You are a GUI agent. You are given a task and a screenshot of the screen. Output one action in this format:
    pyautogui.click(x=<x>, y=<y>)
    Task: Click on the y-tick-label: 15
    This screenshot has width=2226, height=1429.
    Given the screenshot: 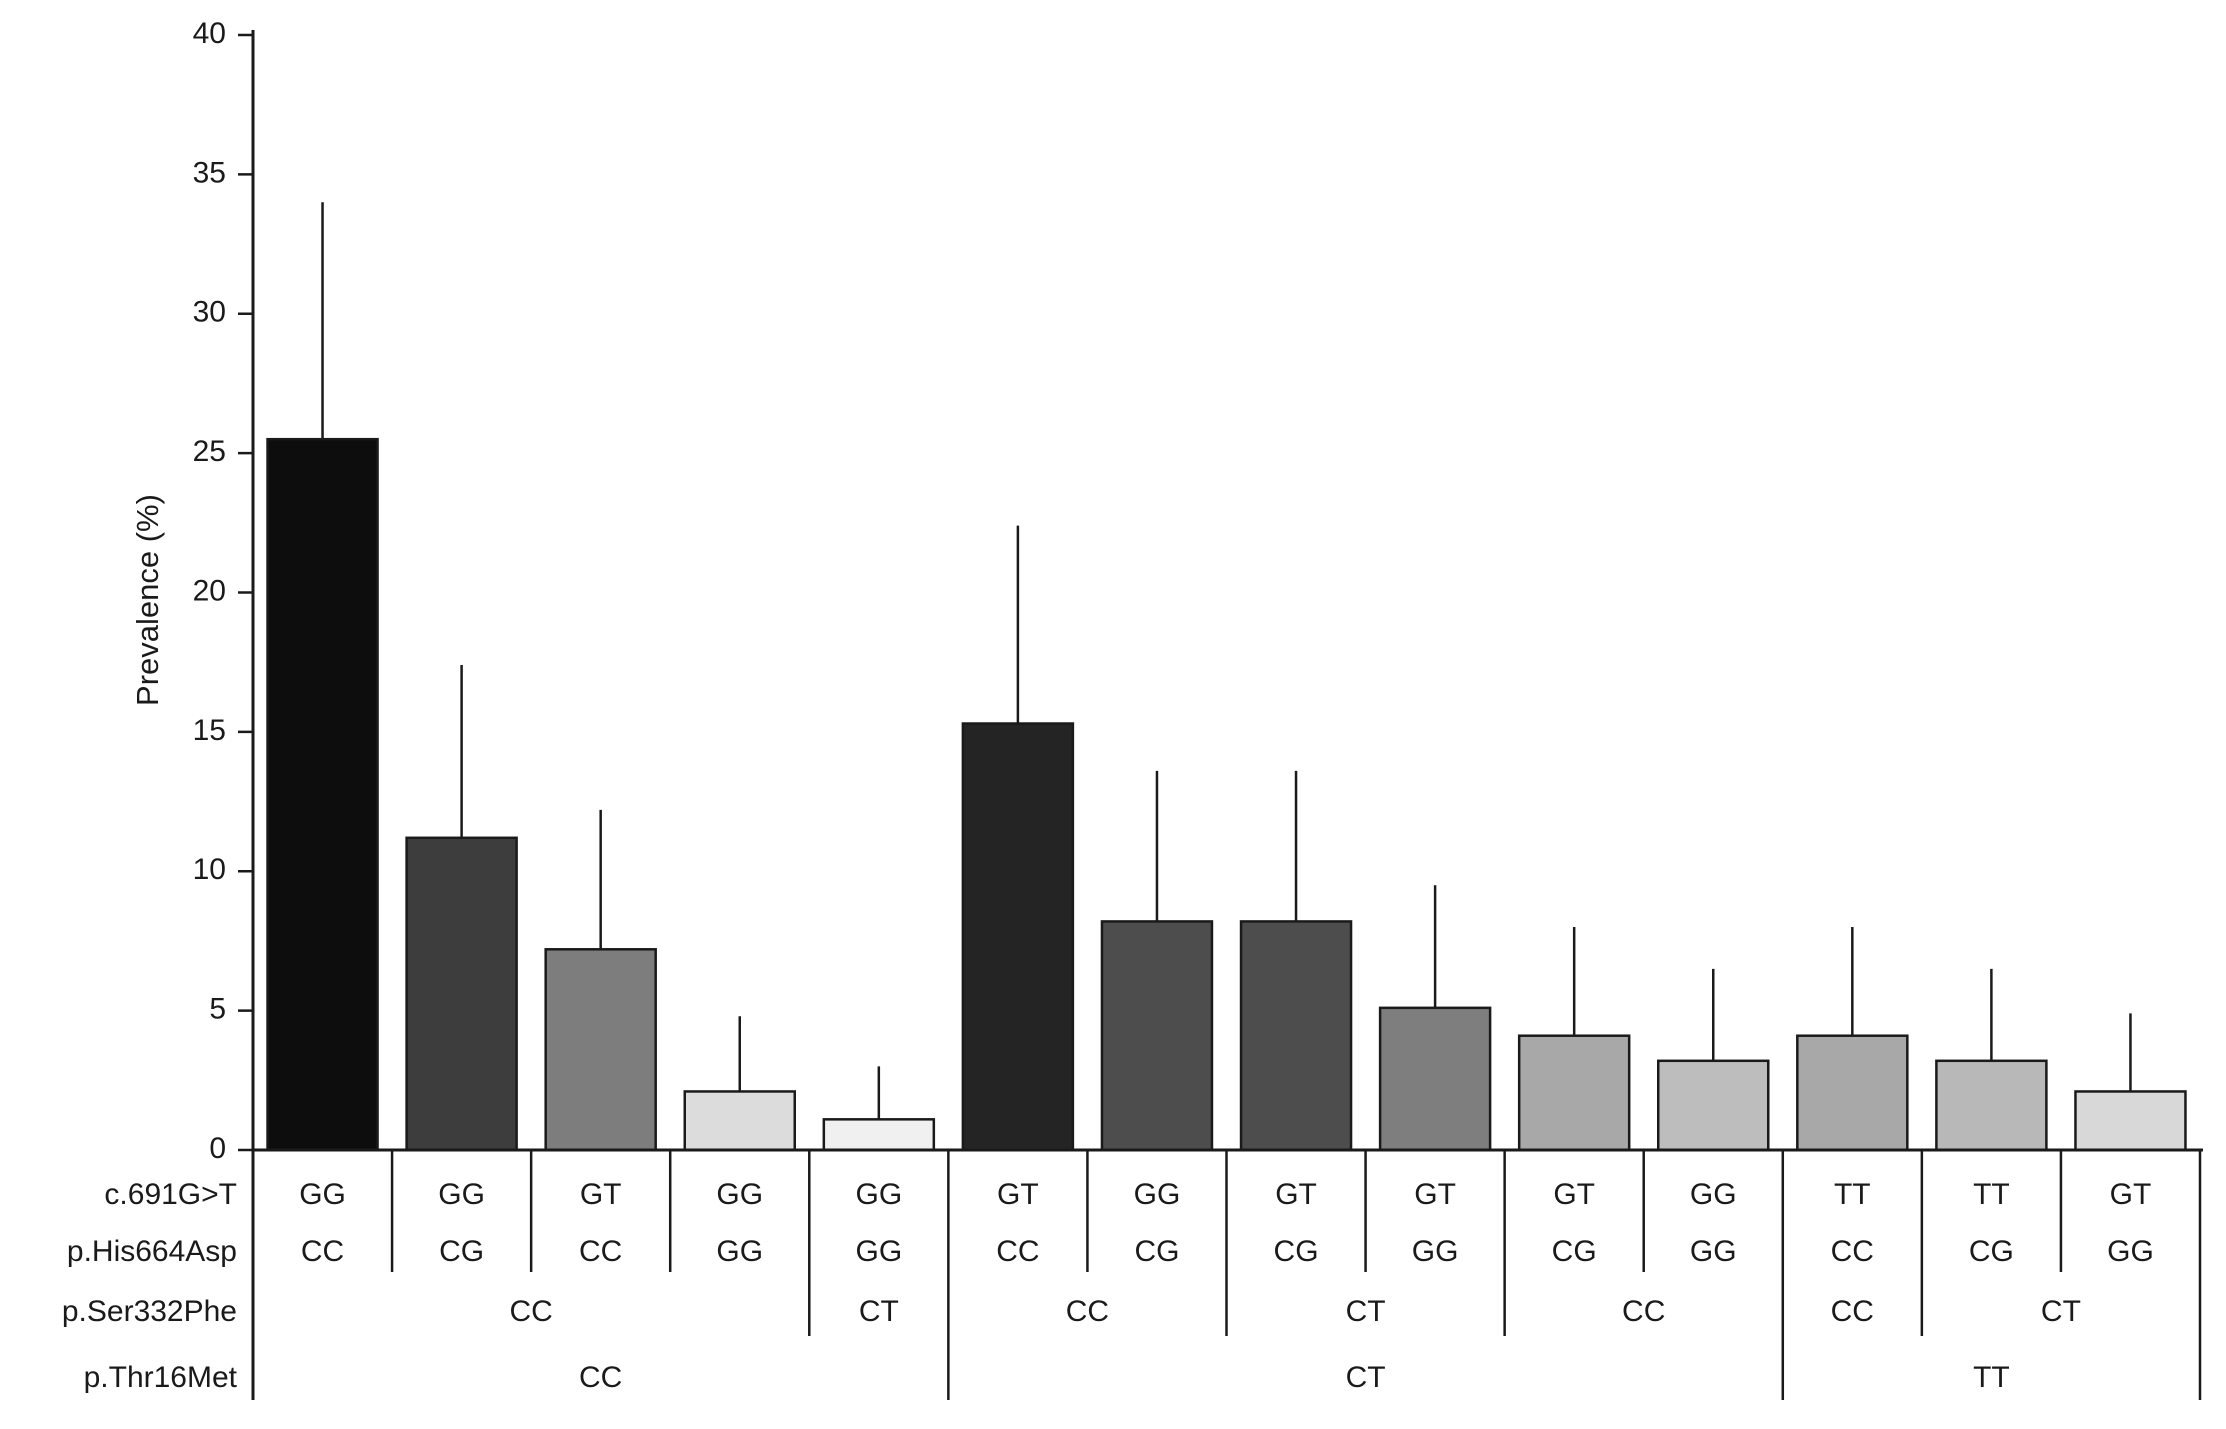 What is the action you would take?
    pyautogui.click(x=209, y=730)
    